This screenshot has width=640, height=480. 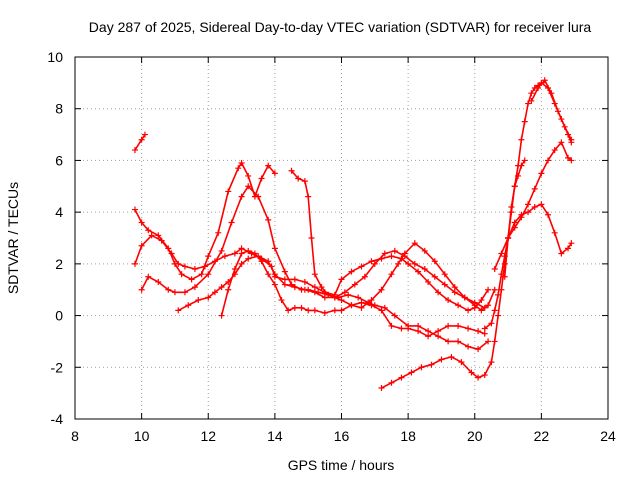 What do you see at coordinates (608, 436) in the screenshot?
I see `x-tick-label: 24` at bounding box center [608, 436].